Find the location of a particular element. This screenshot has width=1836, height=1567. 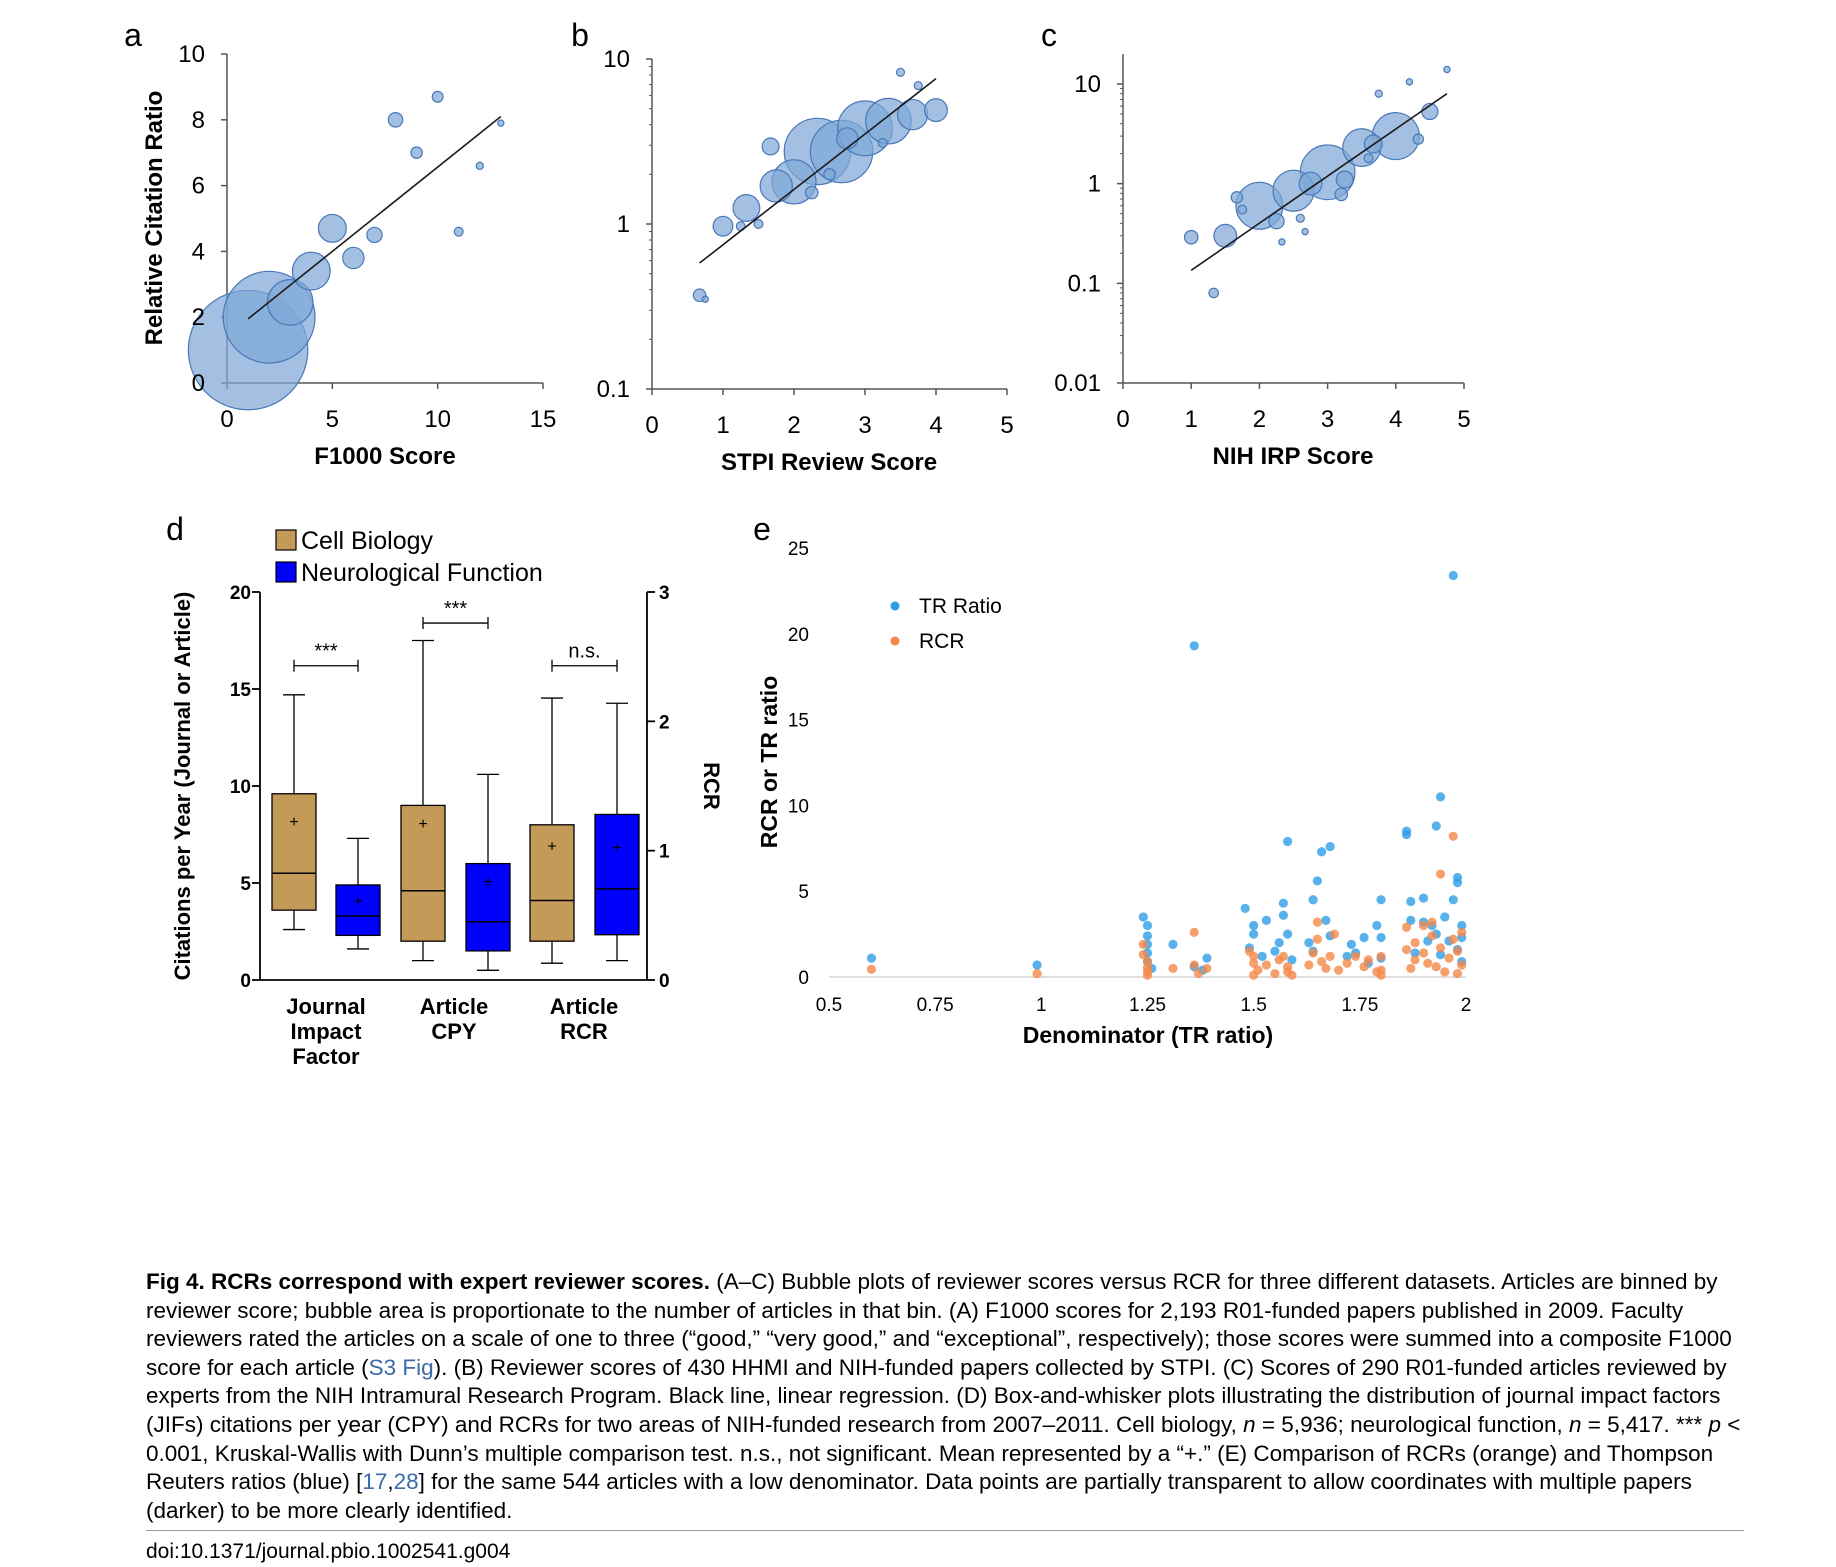

x-tick-label: 10 is located at coordinates (437, 419).